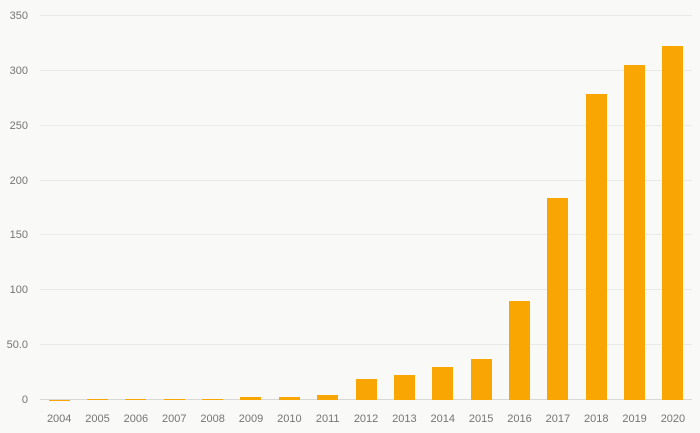 The height and width of the screenshot is (433, 700). I want to click on bar-column-2020, so click(673, 208).